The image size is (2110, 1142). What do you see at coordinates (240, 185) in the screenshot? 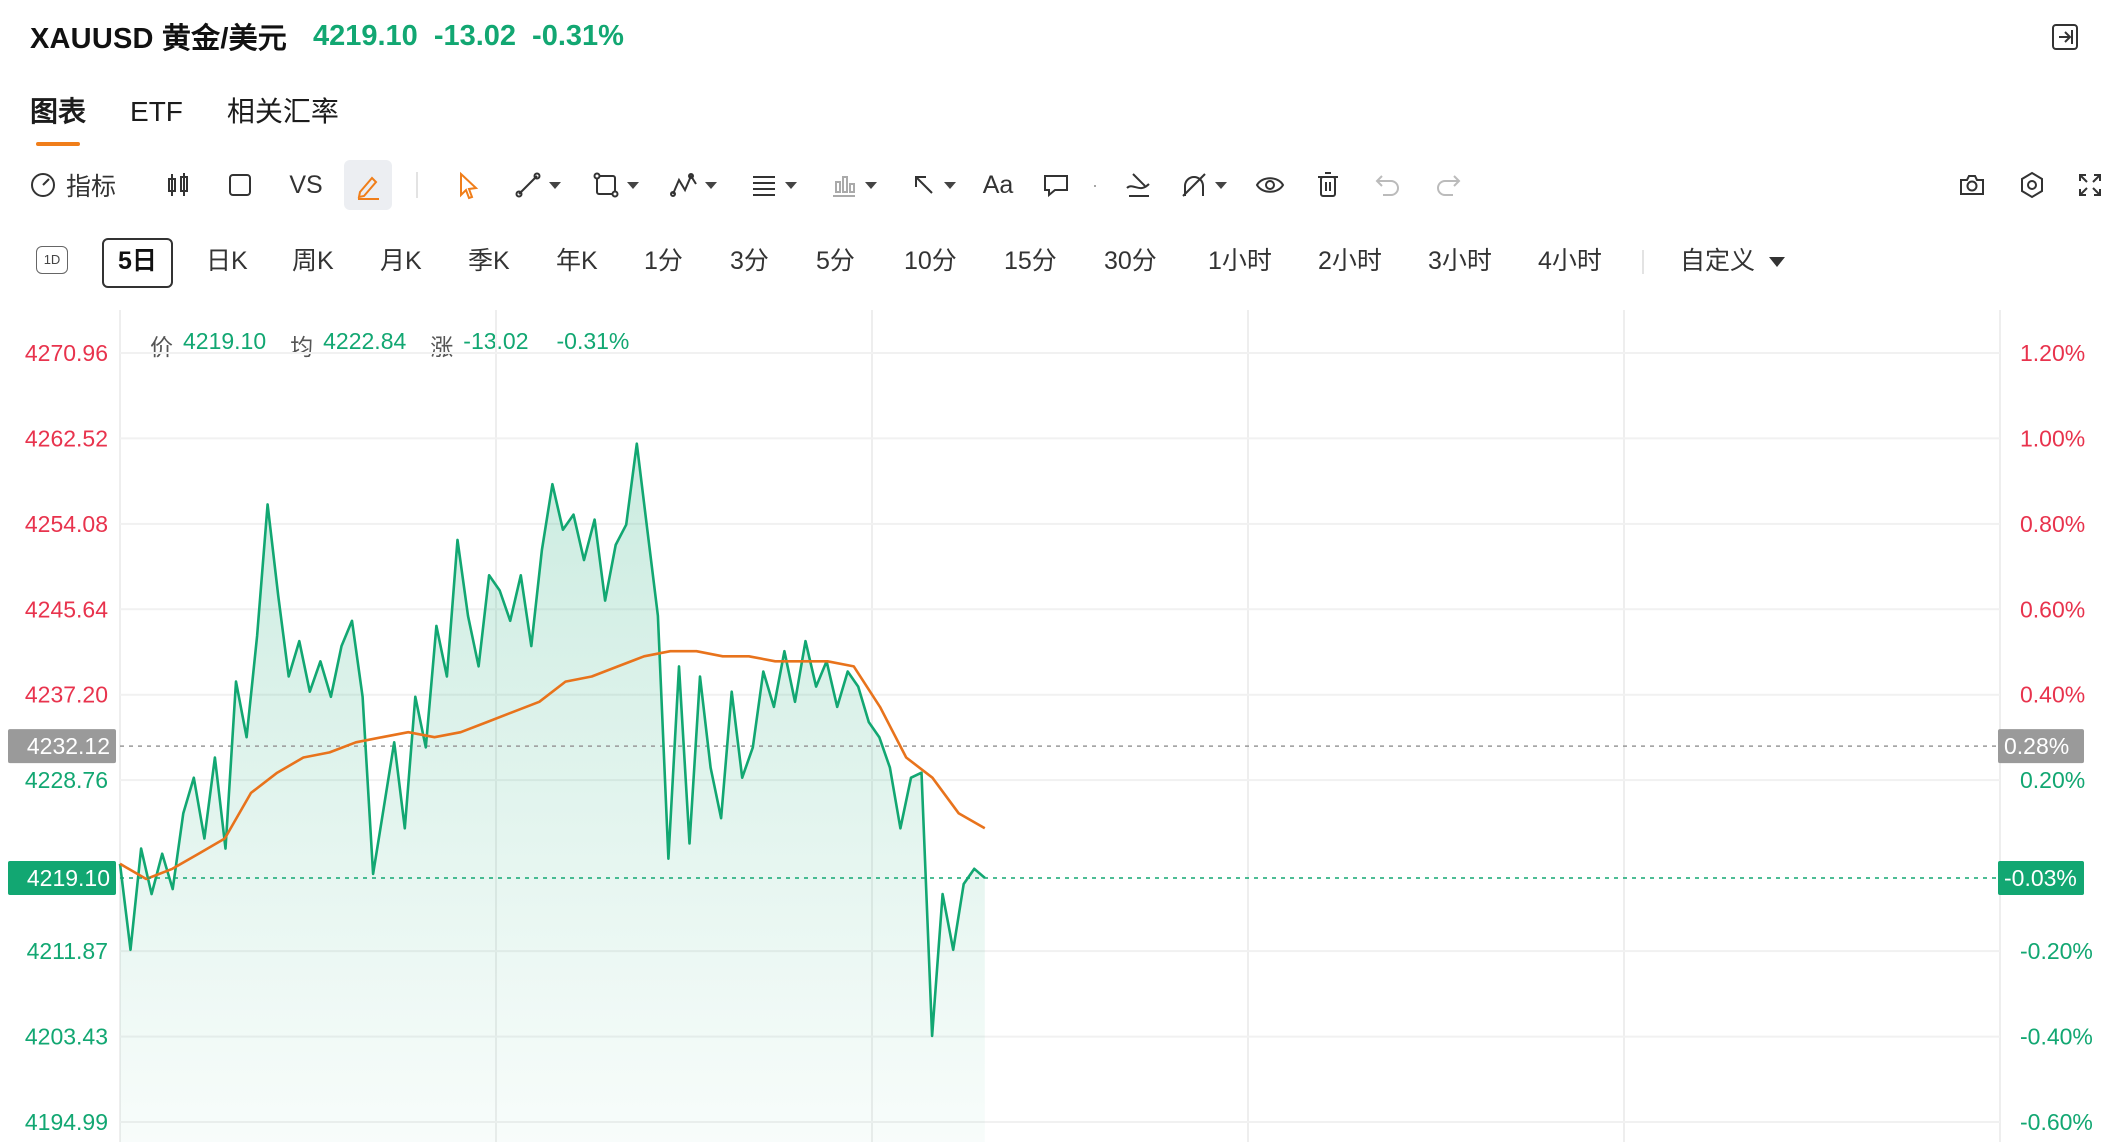
I see `chart-type-button` at bounding box center [240, 185].